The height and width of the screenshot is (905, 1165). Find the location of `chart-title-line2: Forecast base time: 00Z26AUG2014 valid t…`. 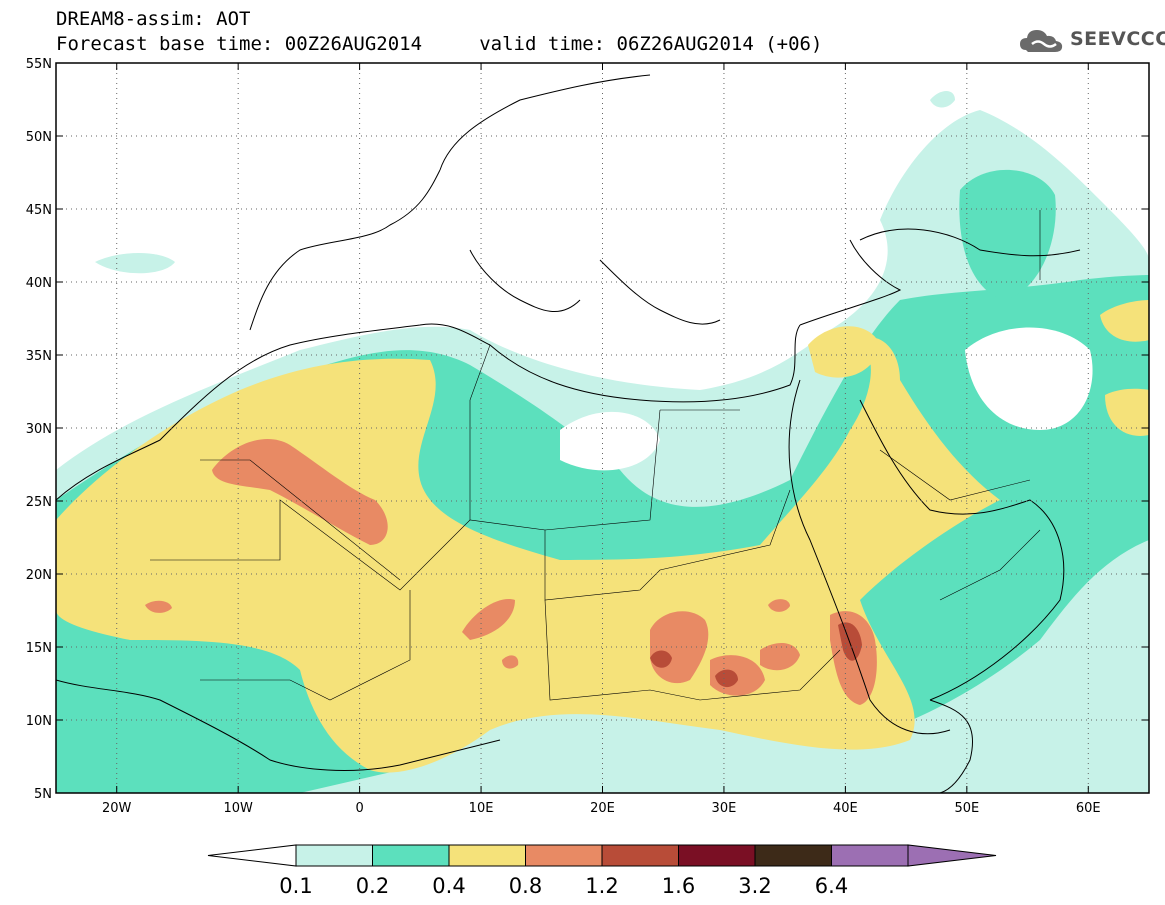

chart-title-line2: Forecast base time: 00Z26AUG2014 valid t… is located at coordinates (439, 44).